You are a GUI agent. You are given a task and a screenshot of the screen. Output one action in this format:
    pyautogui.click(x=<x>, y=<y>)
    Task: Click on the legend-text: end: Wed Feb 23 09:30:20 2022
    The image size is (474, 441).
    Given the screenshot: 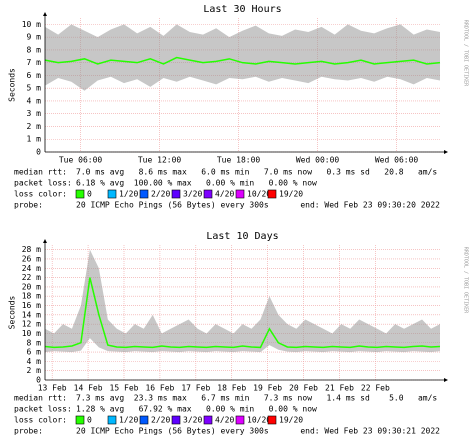 What is the action you would take?
    pyautogui.click(x=370, y=205)
    